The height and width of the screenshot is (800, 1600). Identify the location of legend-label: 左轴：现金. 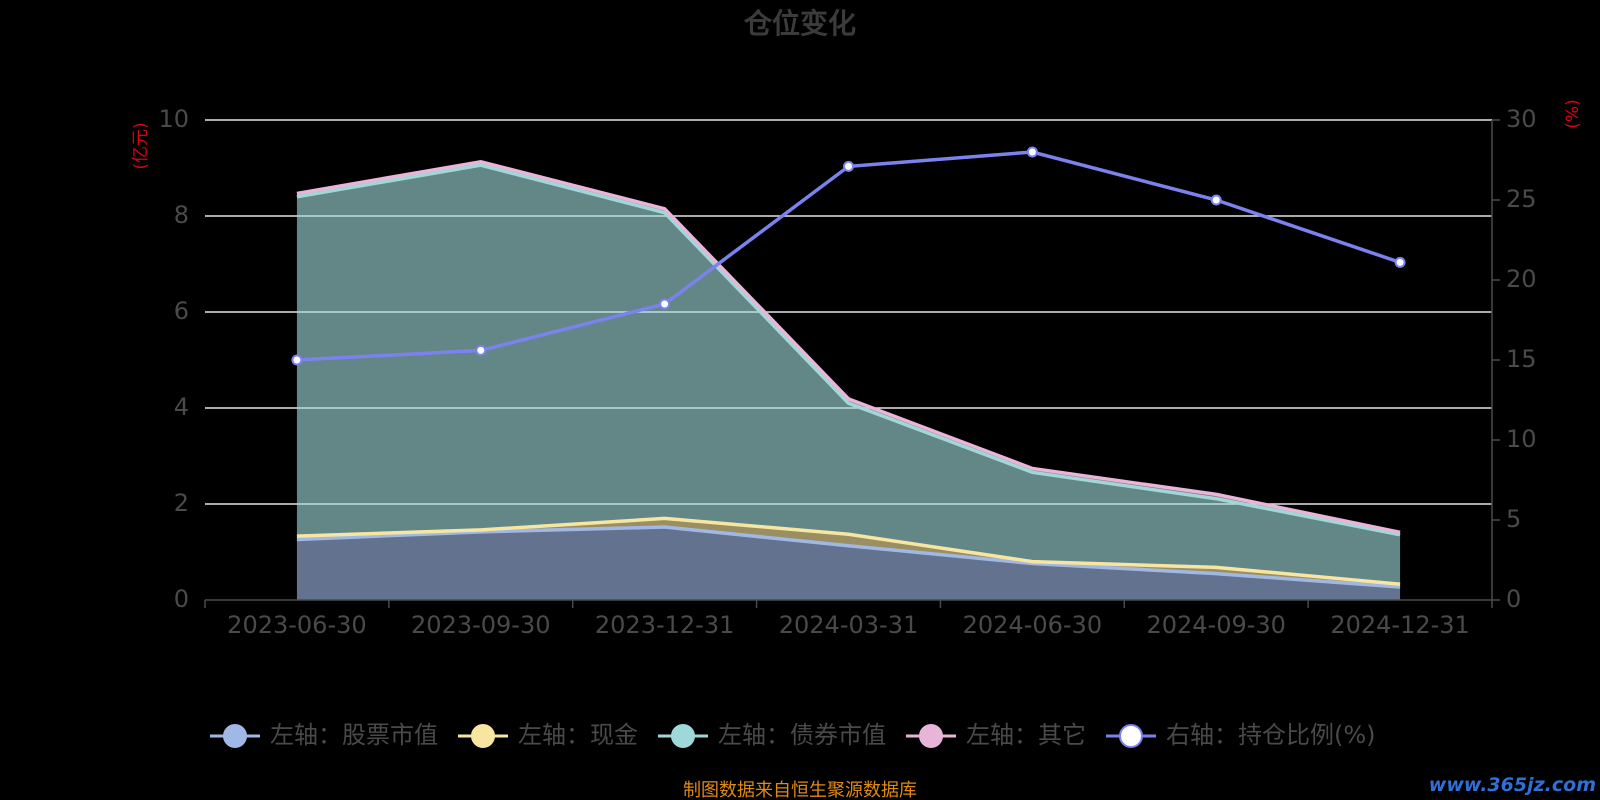
(578, 735).